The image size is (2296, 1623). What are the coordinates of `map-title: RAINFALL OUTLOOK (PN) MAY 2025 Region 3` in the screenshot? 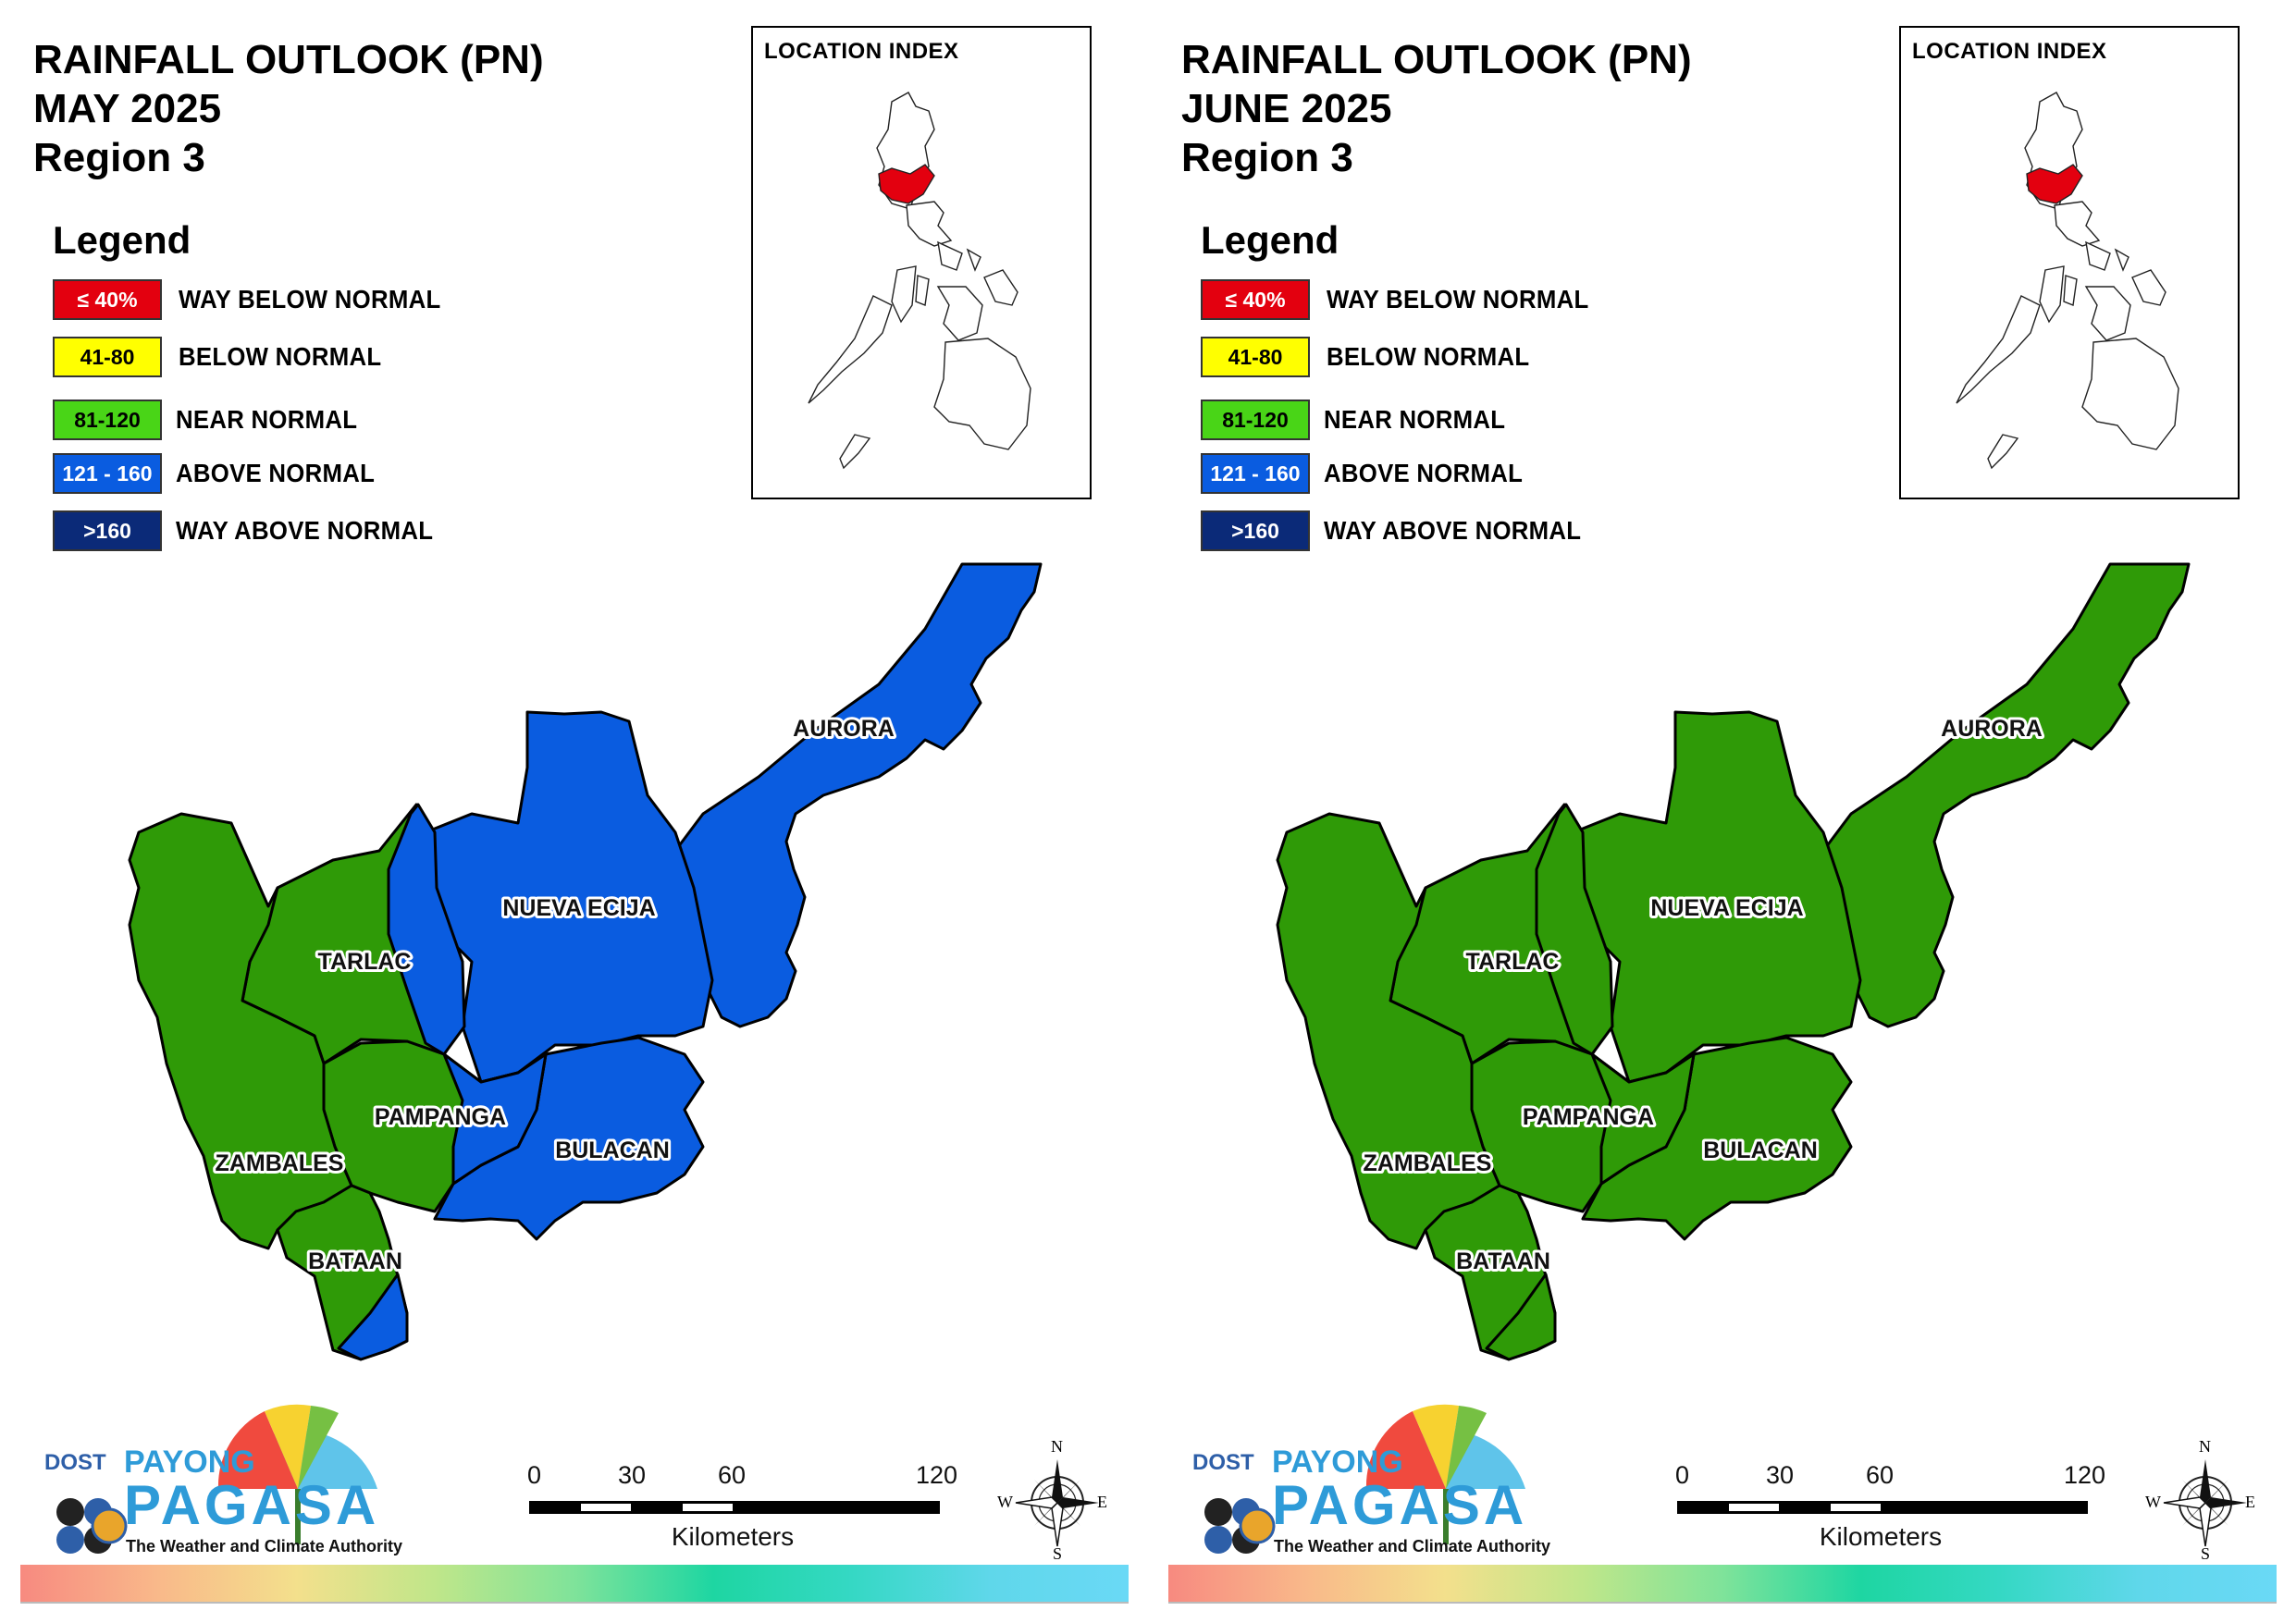 It's located at (288, 108).